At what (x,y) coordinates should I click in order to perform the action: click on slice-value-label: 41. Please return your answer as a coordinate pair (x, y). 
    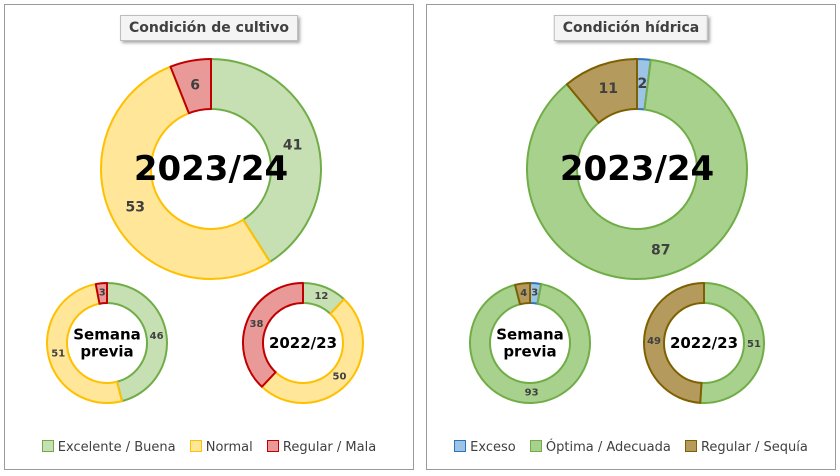
    Looking at the image, I should click on (292, 145).